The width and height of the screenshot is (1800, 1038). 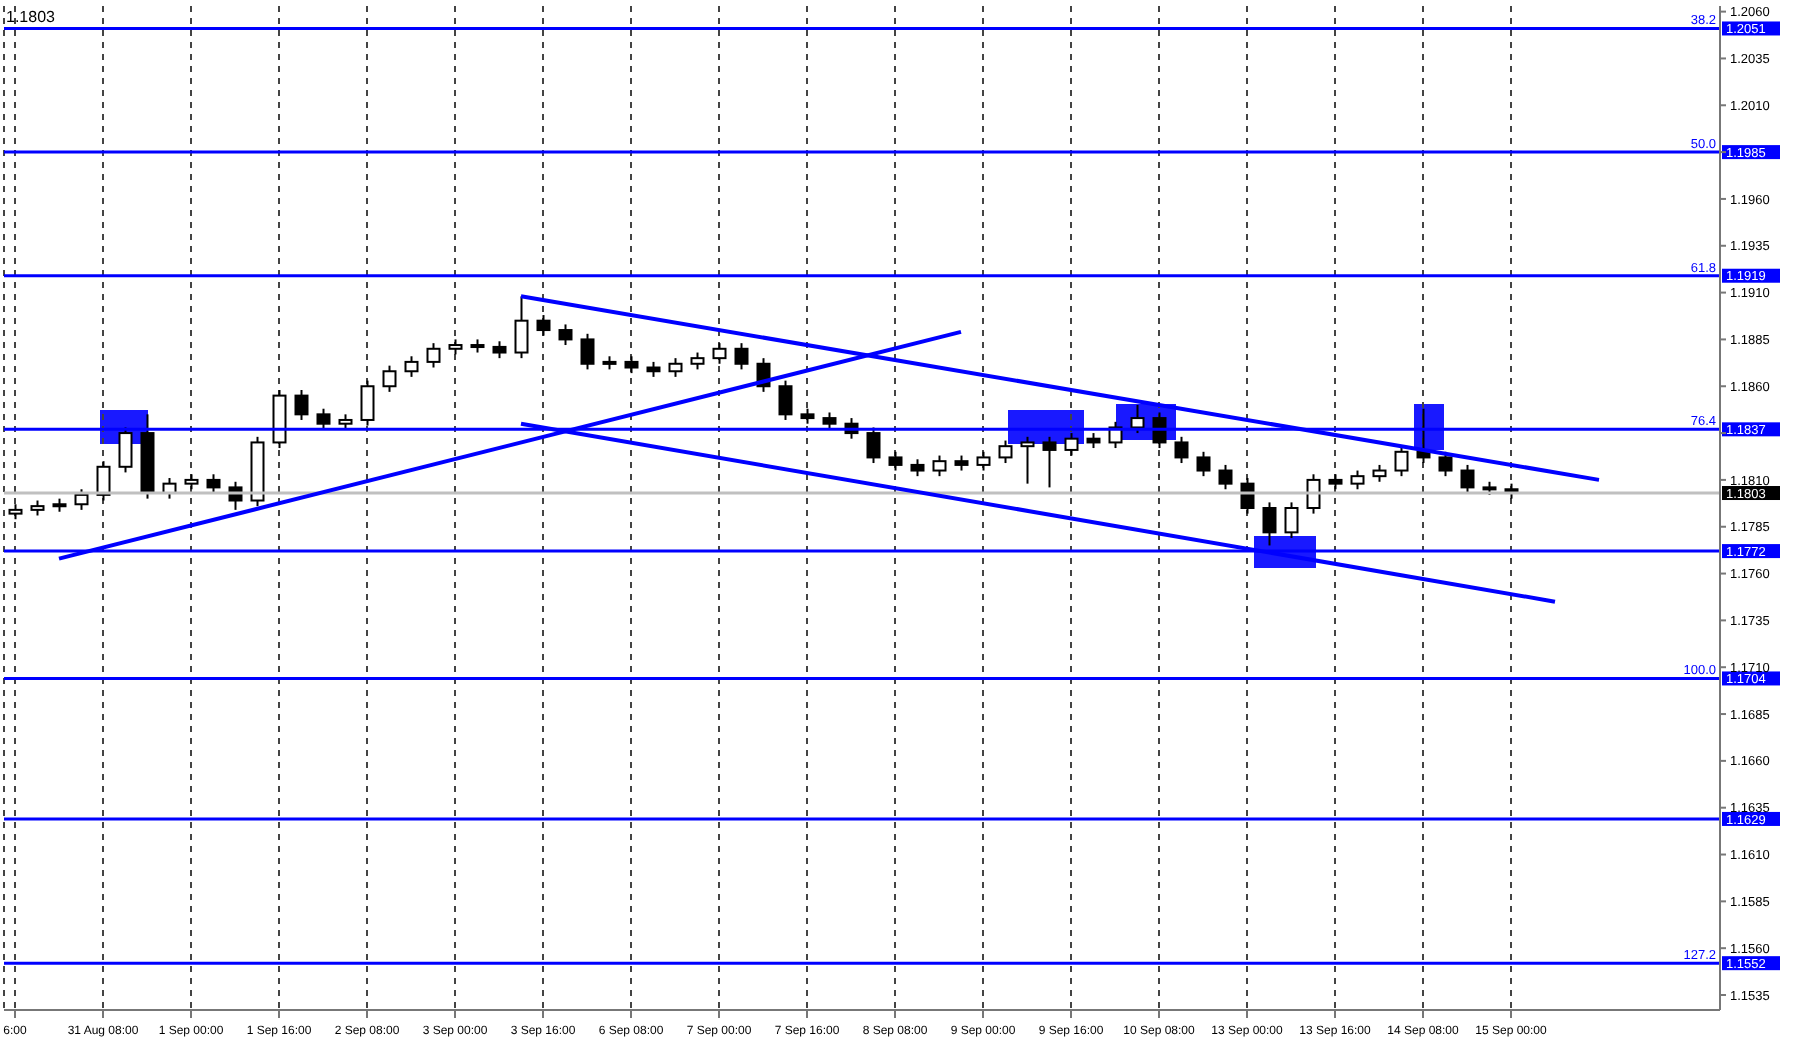 I want to click on chart-title: 1.1803, so click(x=31, y=17).